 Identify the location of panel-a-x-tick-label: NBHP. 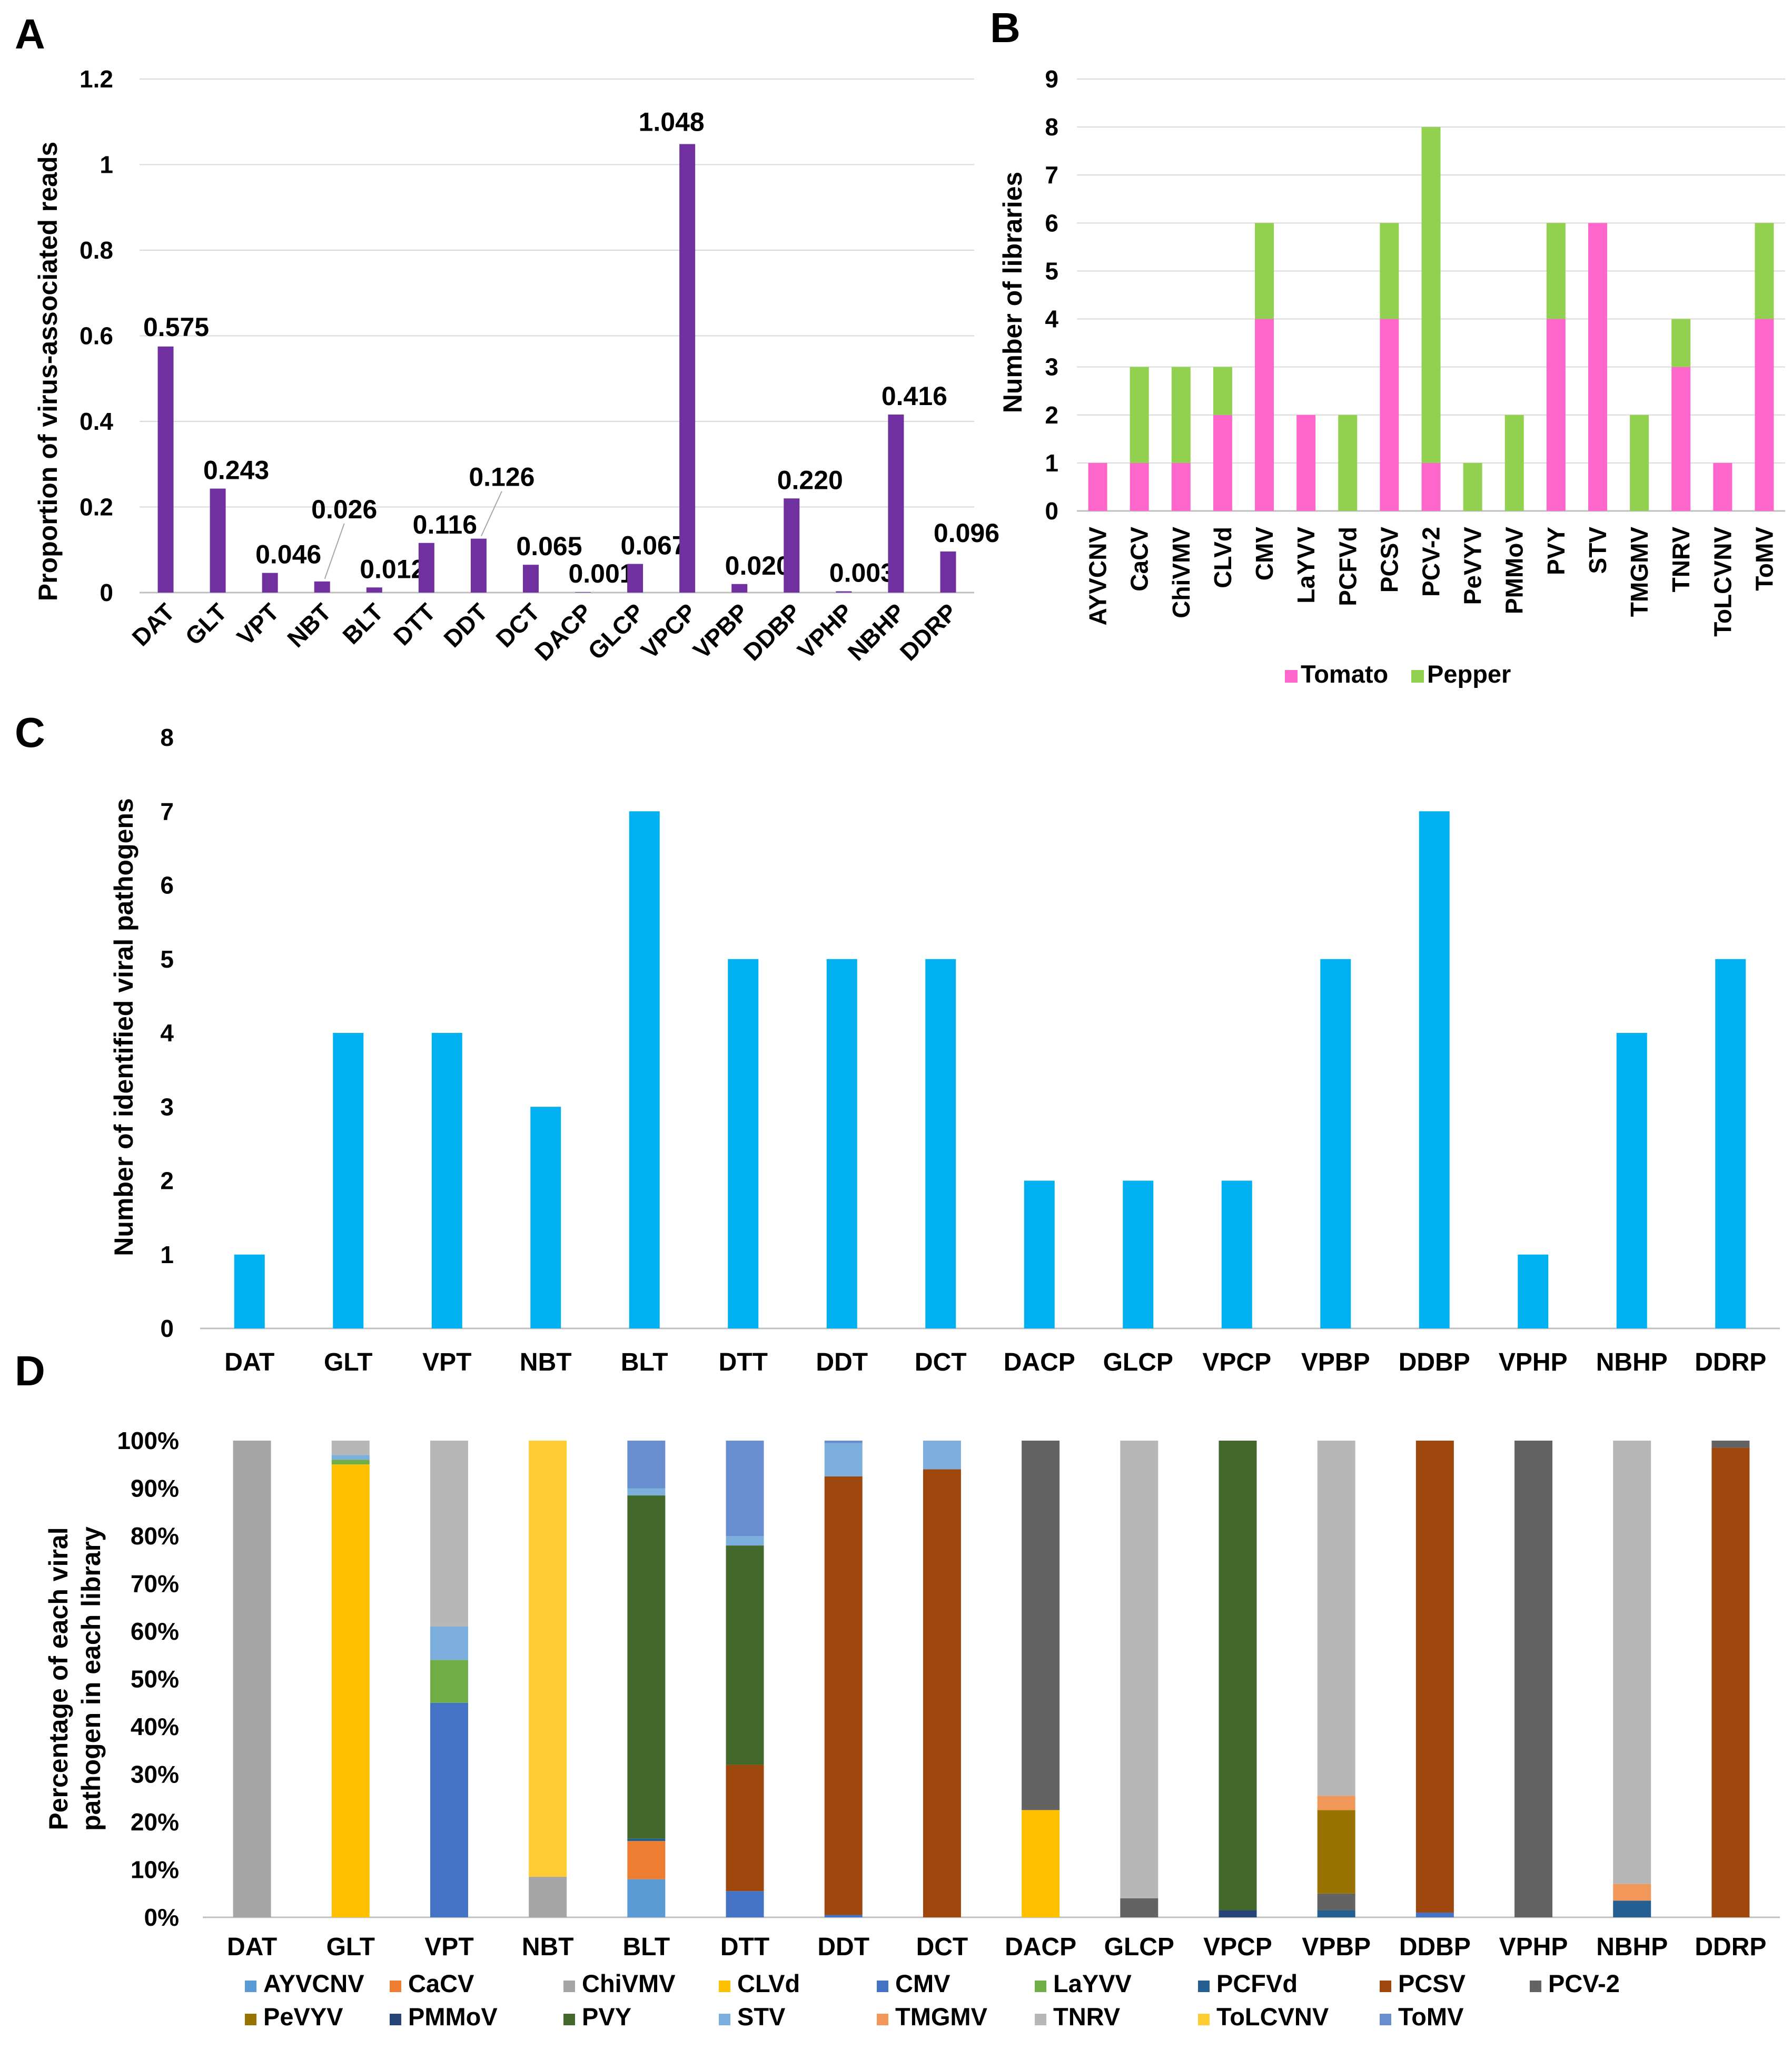
(877, 632).